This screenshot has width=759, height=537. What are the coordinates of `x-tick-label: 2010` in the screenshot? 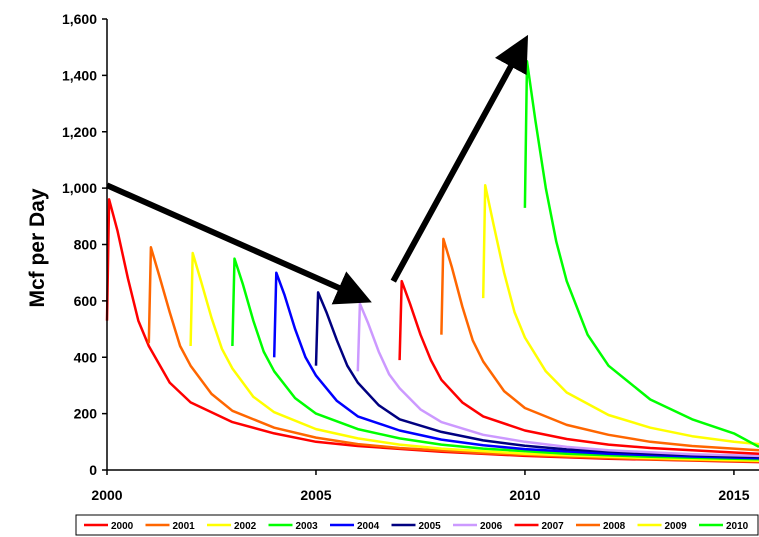 It's located at (524, 495).